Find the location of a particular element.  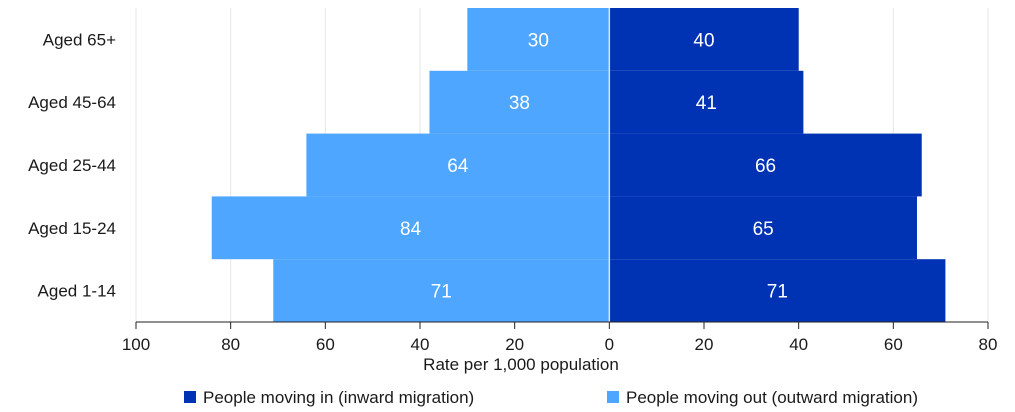

data-label-inward-0: 40 is located at coordinates (703, 40).